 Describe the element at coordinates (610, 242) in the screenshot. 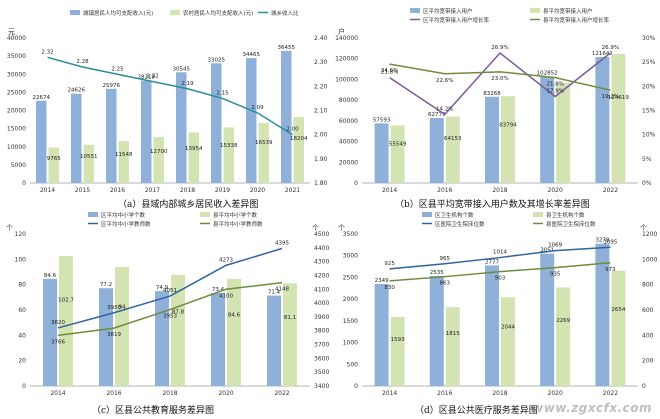

I see `line-value-label-d: 1095` at that location.